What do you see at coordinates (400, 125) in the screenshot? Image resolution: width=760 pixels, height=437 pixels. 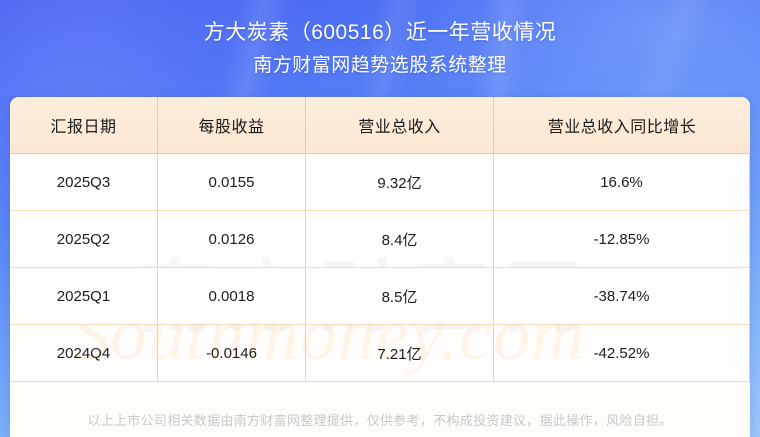 I see `column-header-revenue: 营业总收入` at bounding box center [400, 125].